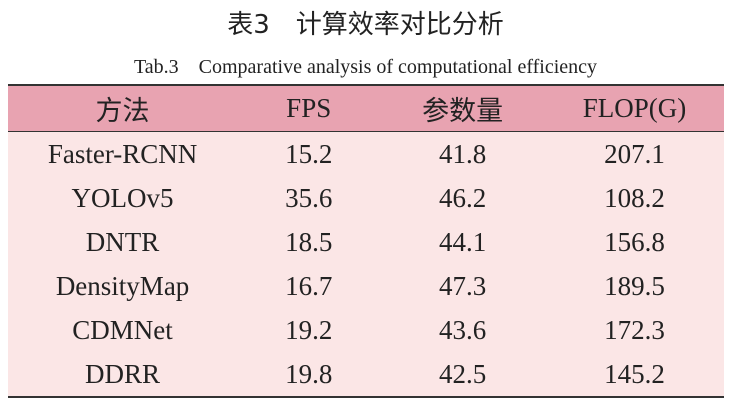 This screenshot has width=731, height=405. I want to click on row: DDRR 19.8 42.5 145.2, so click(366, 374).